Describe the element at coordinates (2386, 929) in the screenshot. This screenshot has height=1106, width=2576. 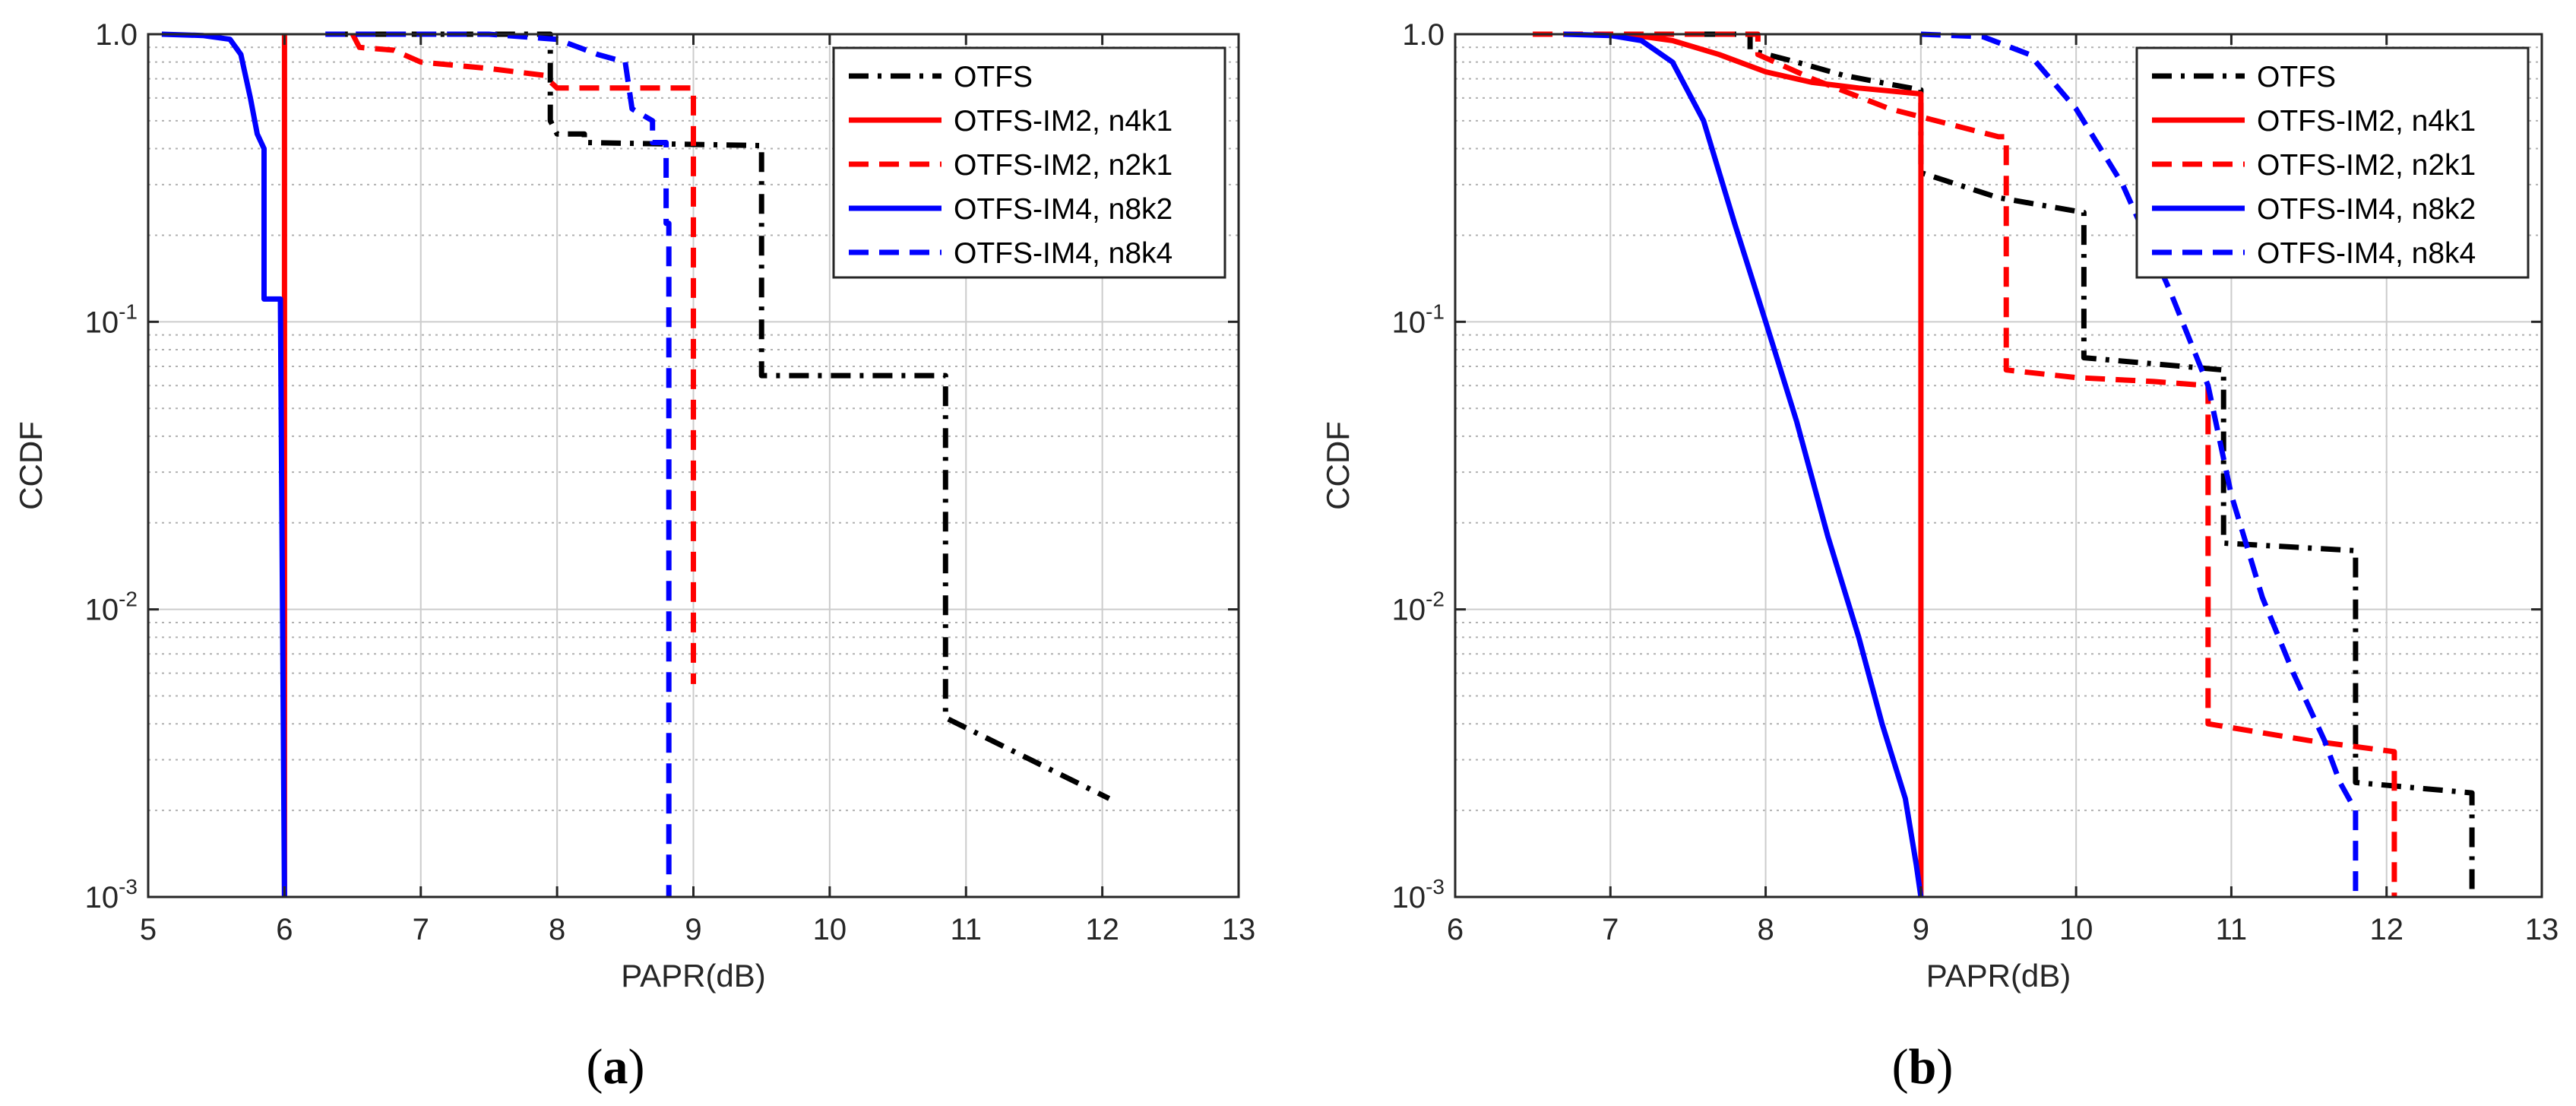
I see `chart-b-x-tick-label: 12` at that location.